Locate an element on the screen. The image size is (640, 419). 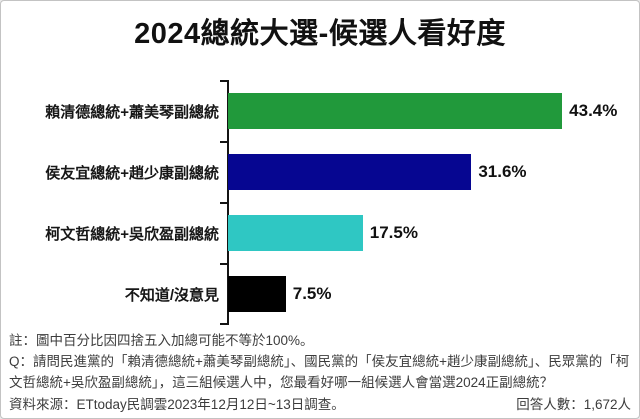
bar-row: 不知道/沒意見 7.5% is located at coordinates (320, 294).